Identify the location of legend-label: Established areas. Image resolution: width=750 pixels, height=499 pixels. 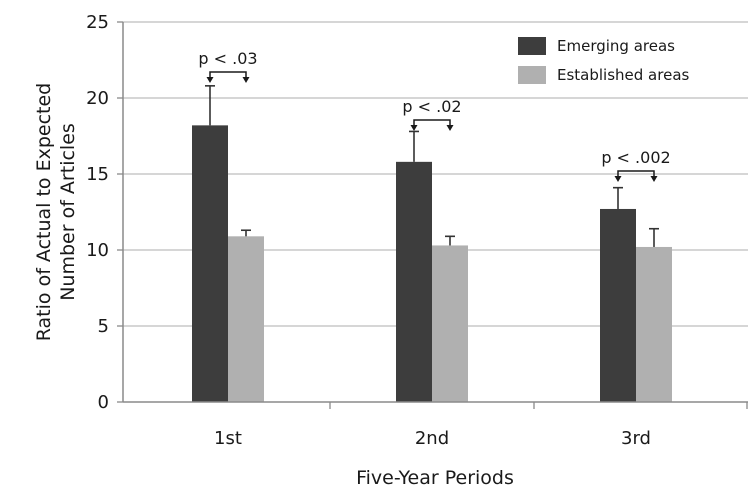
(623, 75).